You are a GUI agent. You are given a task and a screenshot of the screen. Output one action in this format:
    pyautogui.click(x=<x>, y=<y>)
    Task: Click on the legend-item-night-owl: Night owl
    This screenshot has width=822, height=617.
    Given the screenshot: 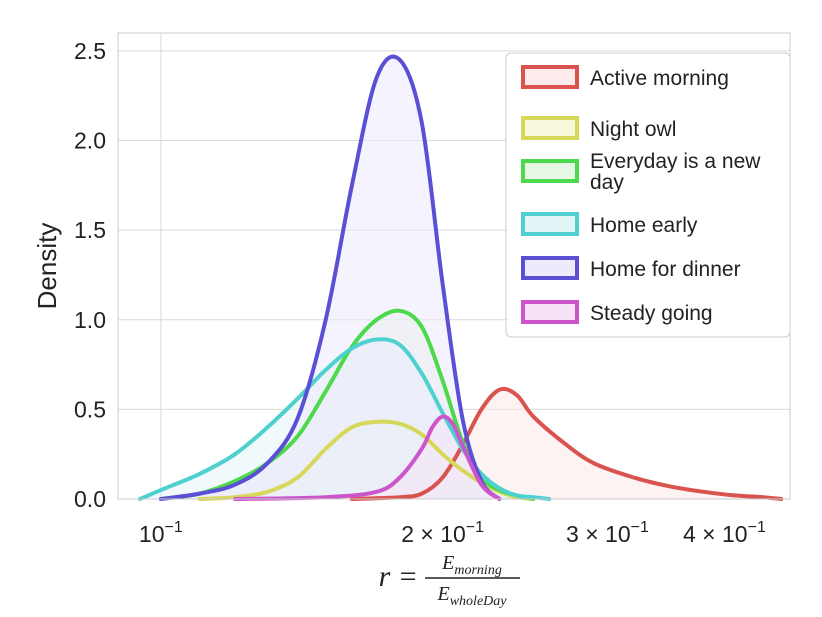 What is the action you would take?
    pyautogui.click(x=598, y=128)
    